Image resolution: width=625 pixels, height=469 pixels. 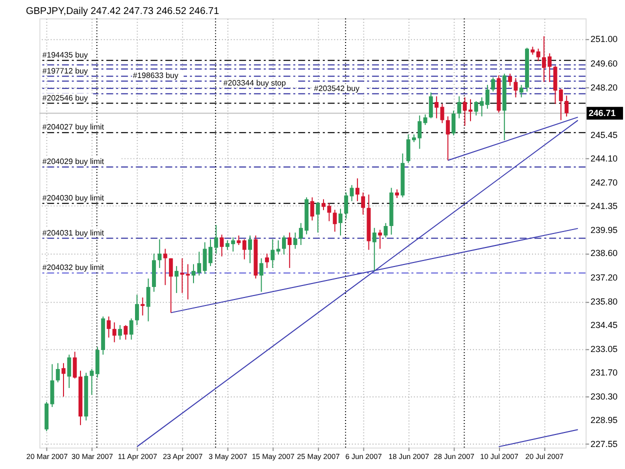 What do you see at coordinates (604, 205) in the screenshot?
I see `y-tick-label: 241.35` at bounding box center [604, 205].